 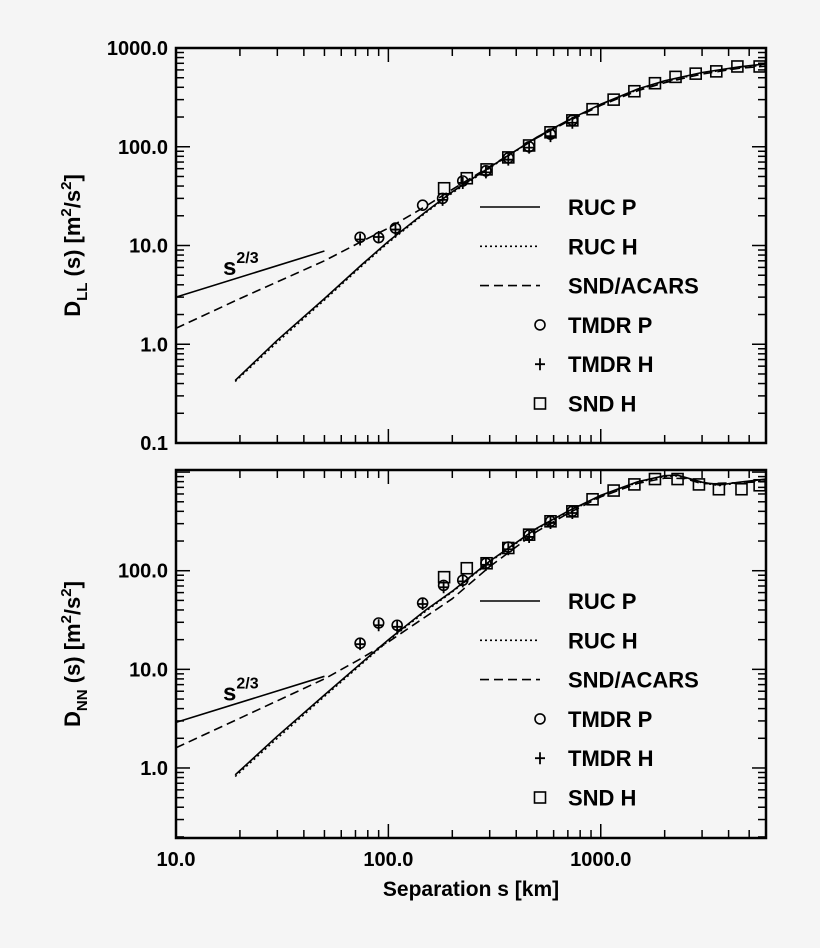 I want to click on y-axis-label-part: LL, so click(x=82, y=292).